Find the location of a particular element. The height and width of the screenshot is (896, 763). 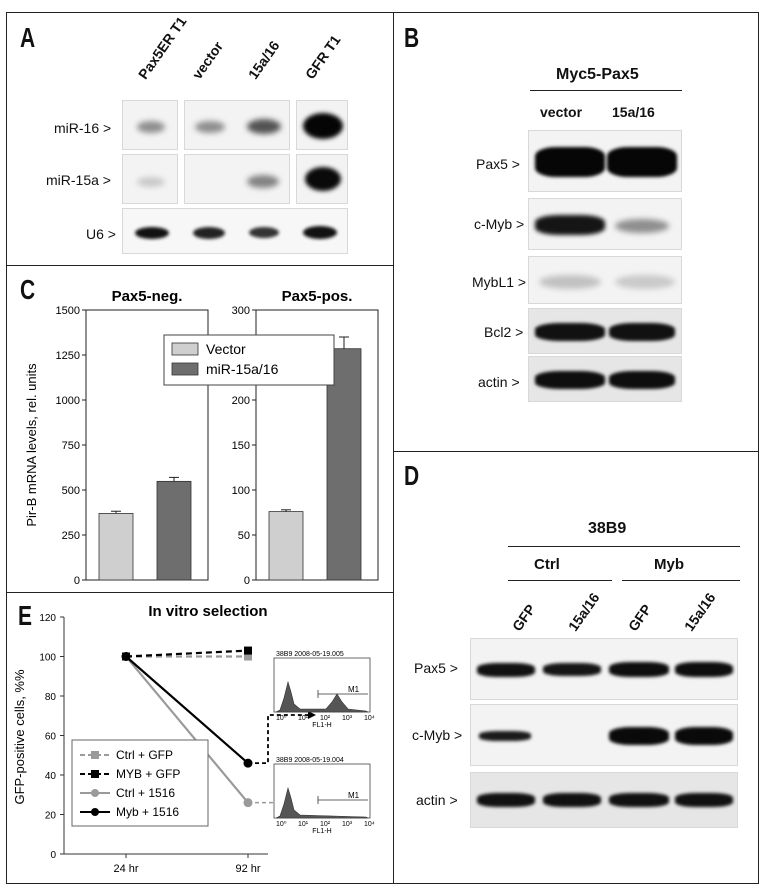

histogram-tick-0: 10⁴ is located at coordinates (369, 718).